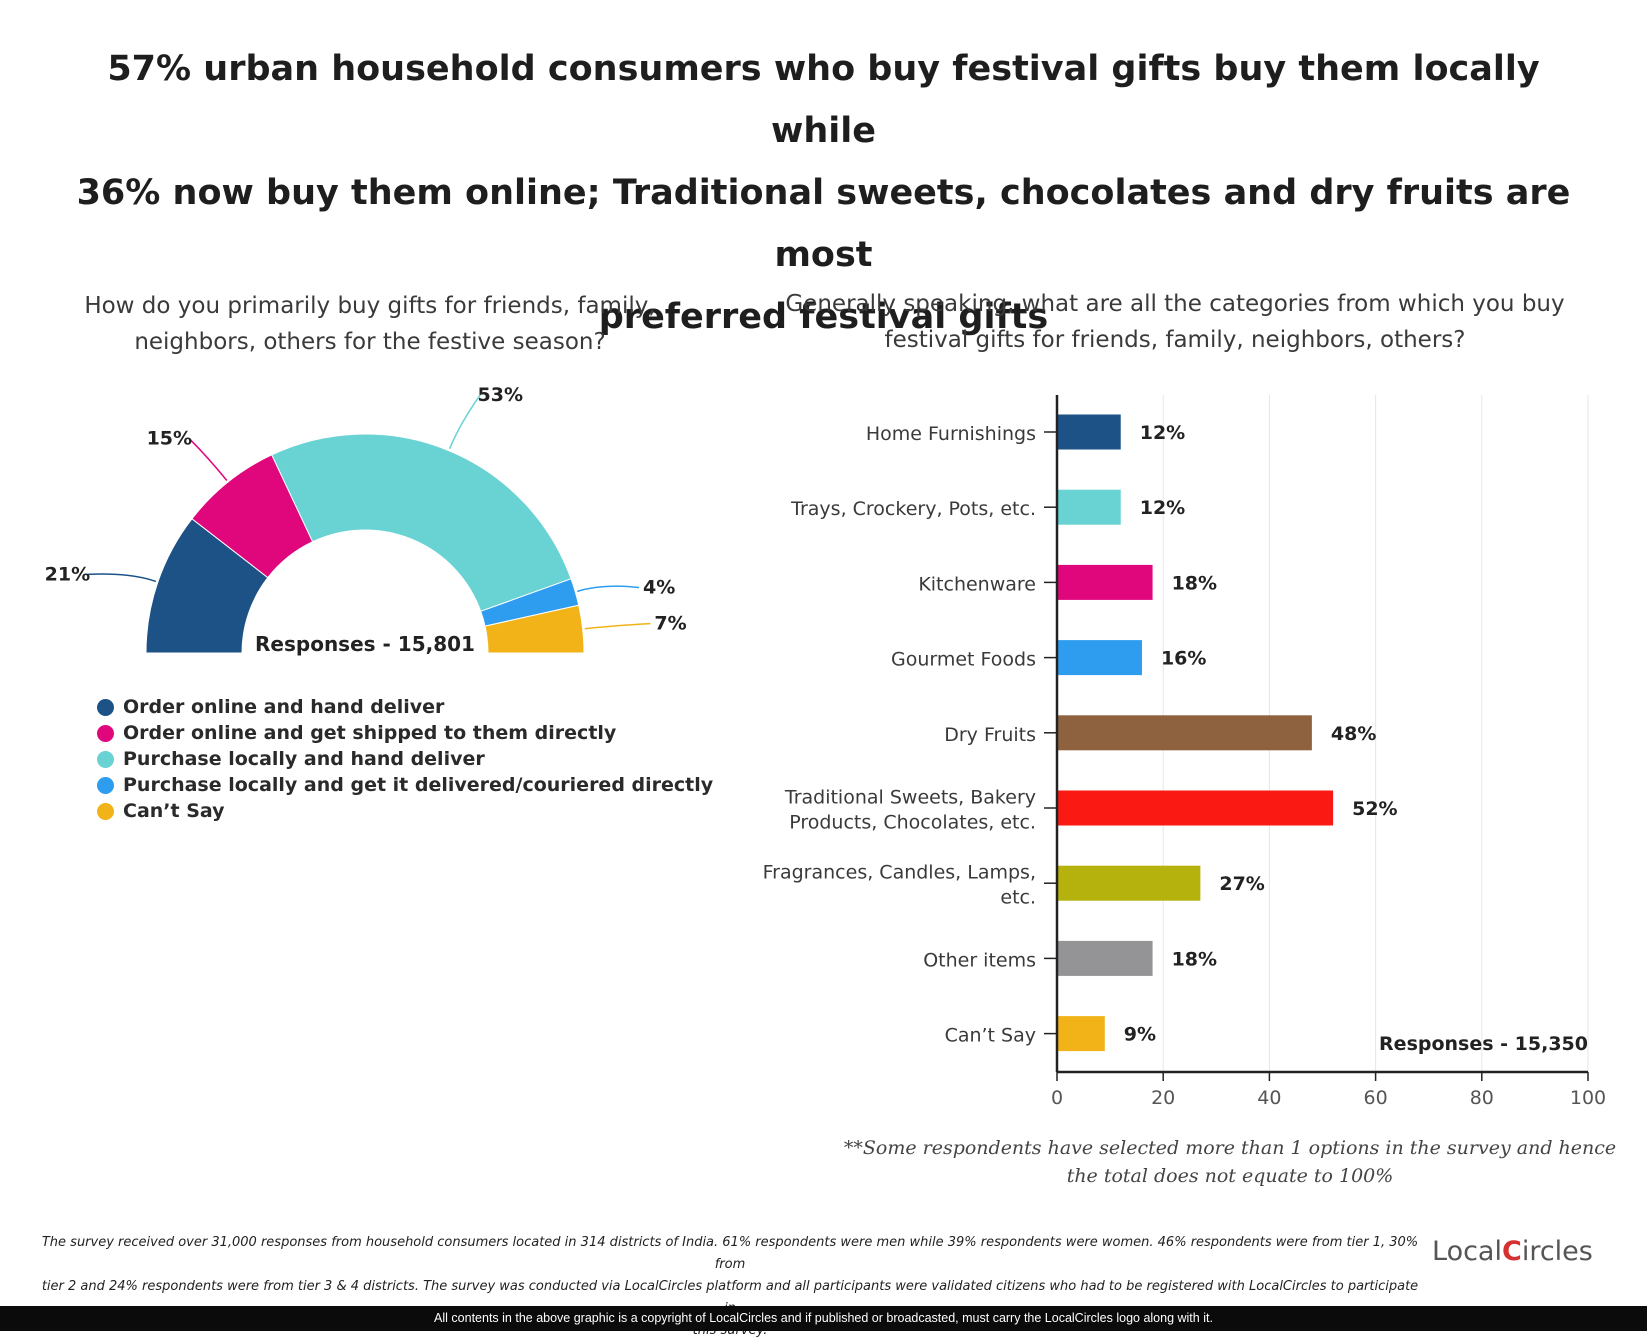  Describe the element at coordinates (1241, 884) in the screenshot. I see `bar-value-label: 27%` at that location.